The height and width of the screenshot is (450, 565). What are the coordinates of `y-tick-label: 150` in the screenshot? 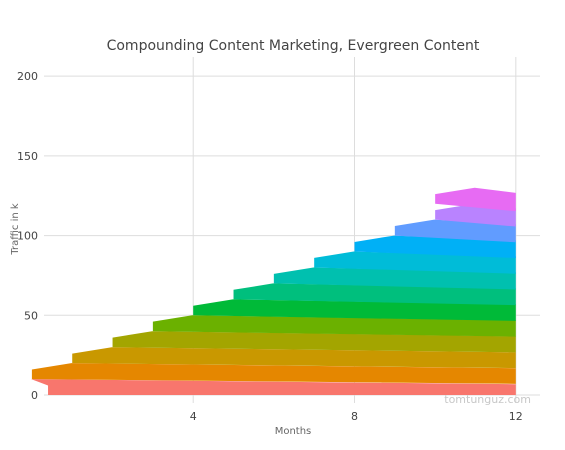 It's located at (27, 156).